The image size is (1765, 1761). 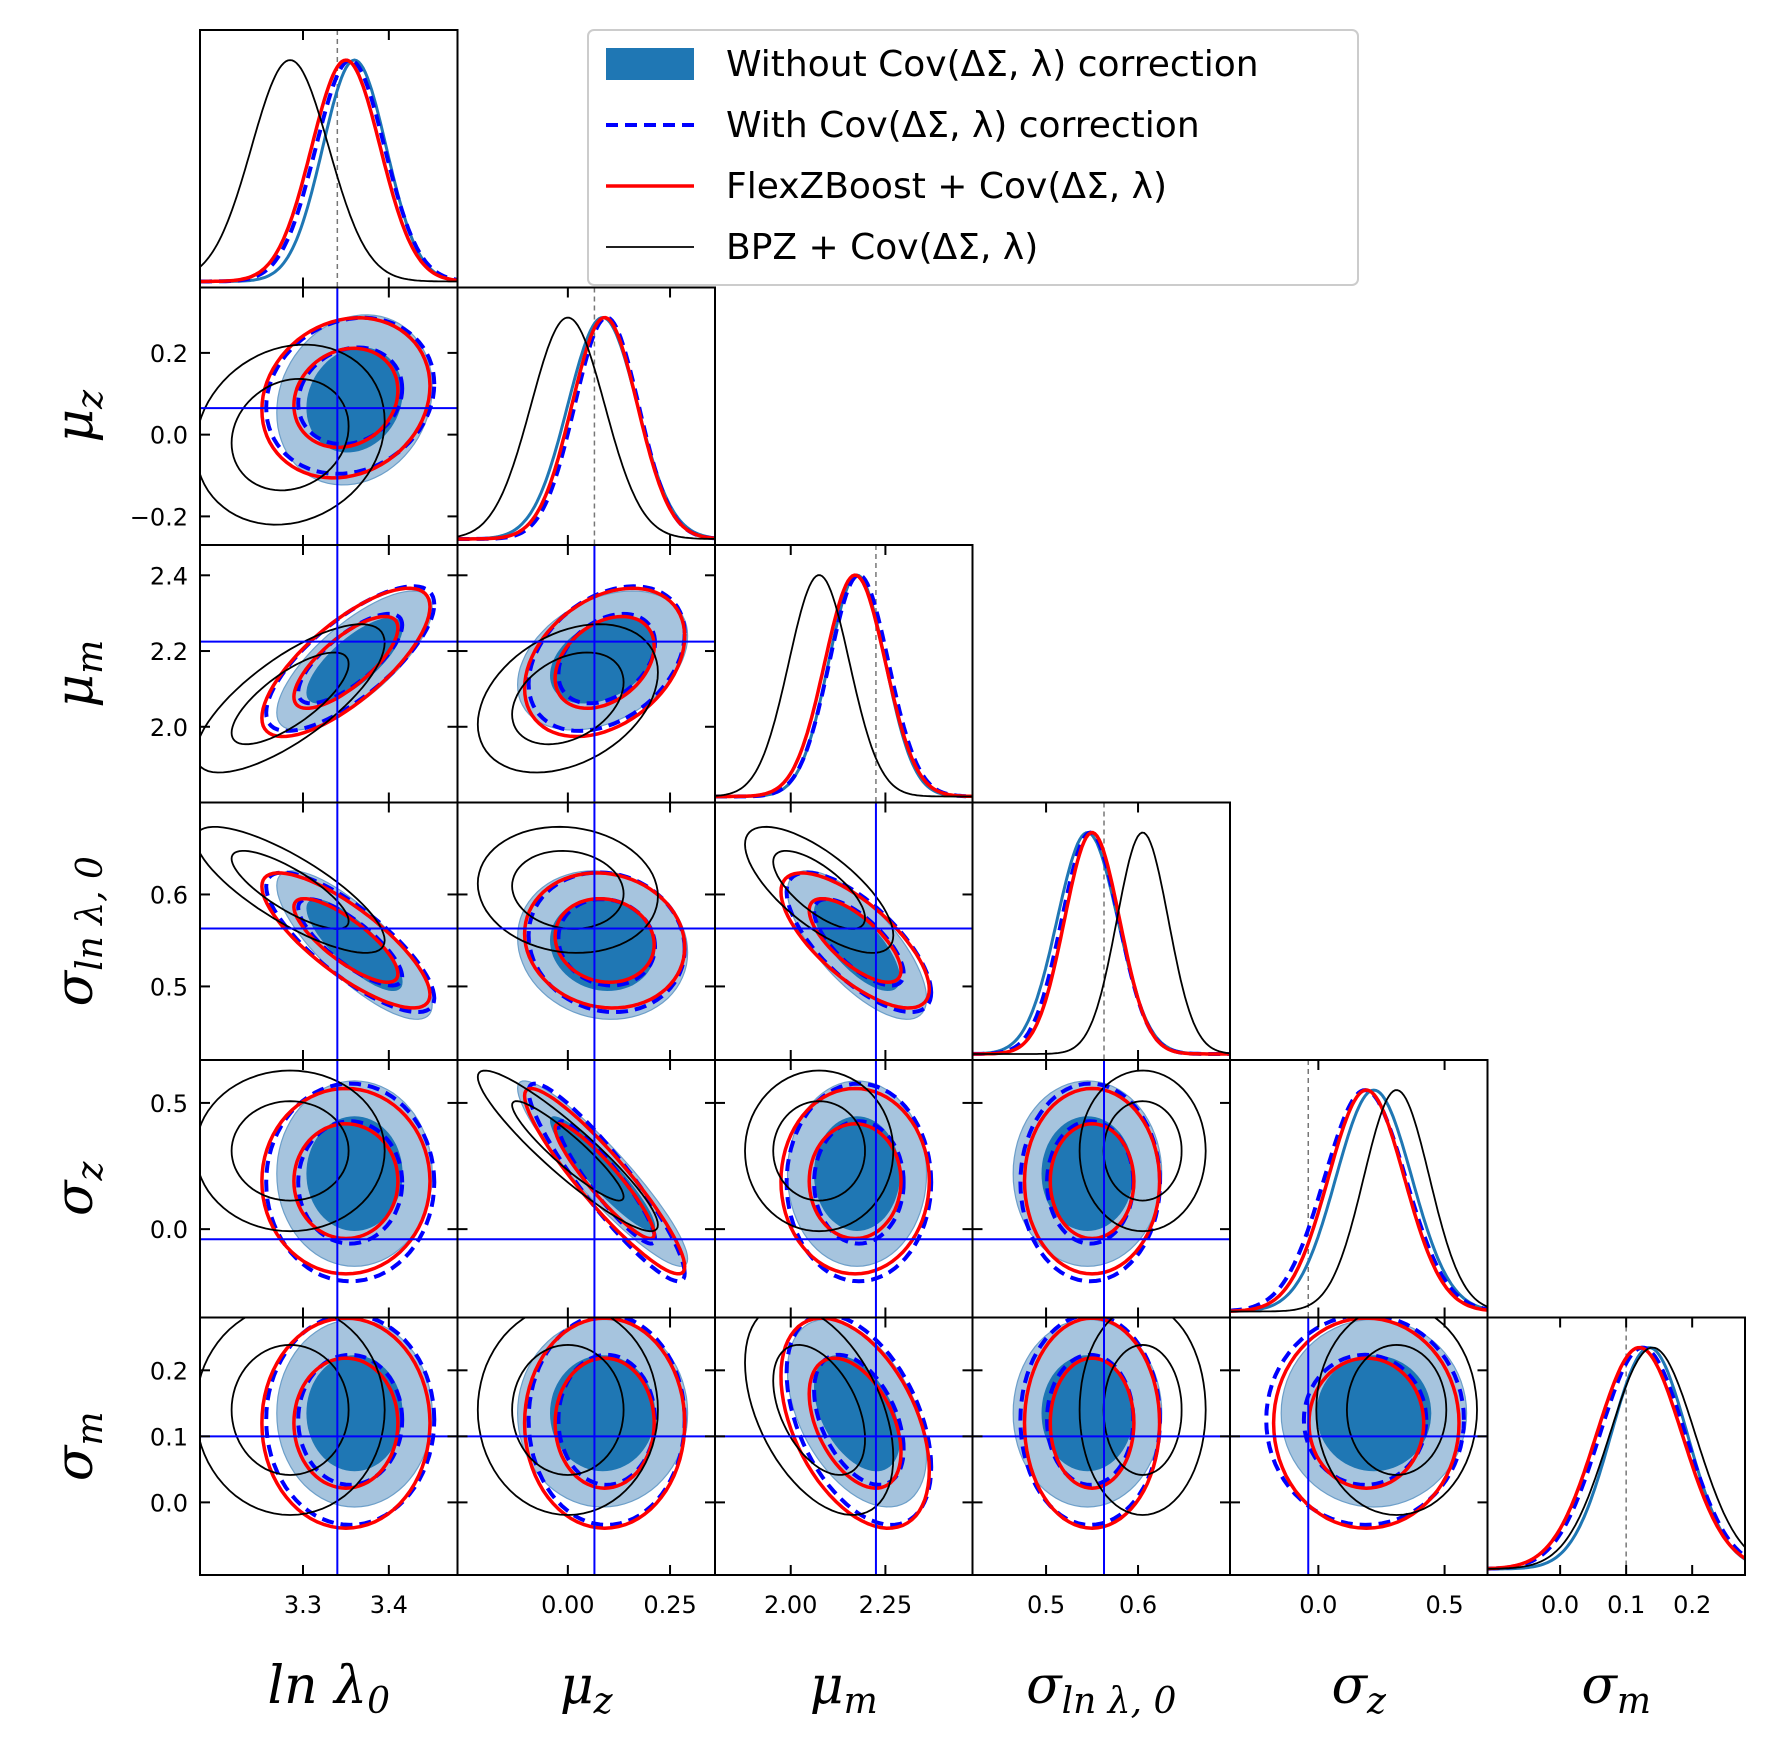 I want to click on y-tick-label: 0.2, so click(x=169, y=354).